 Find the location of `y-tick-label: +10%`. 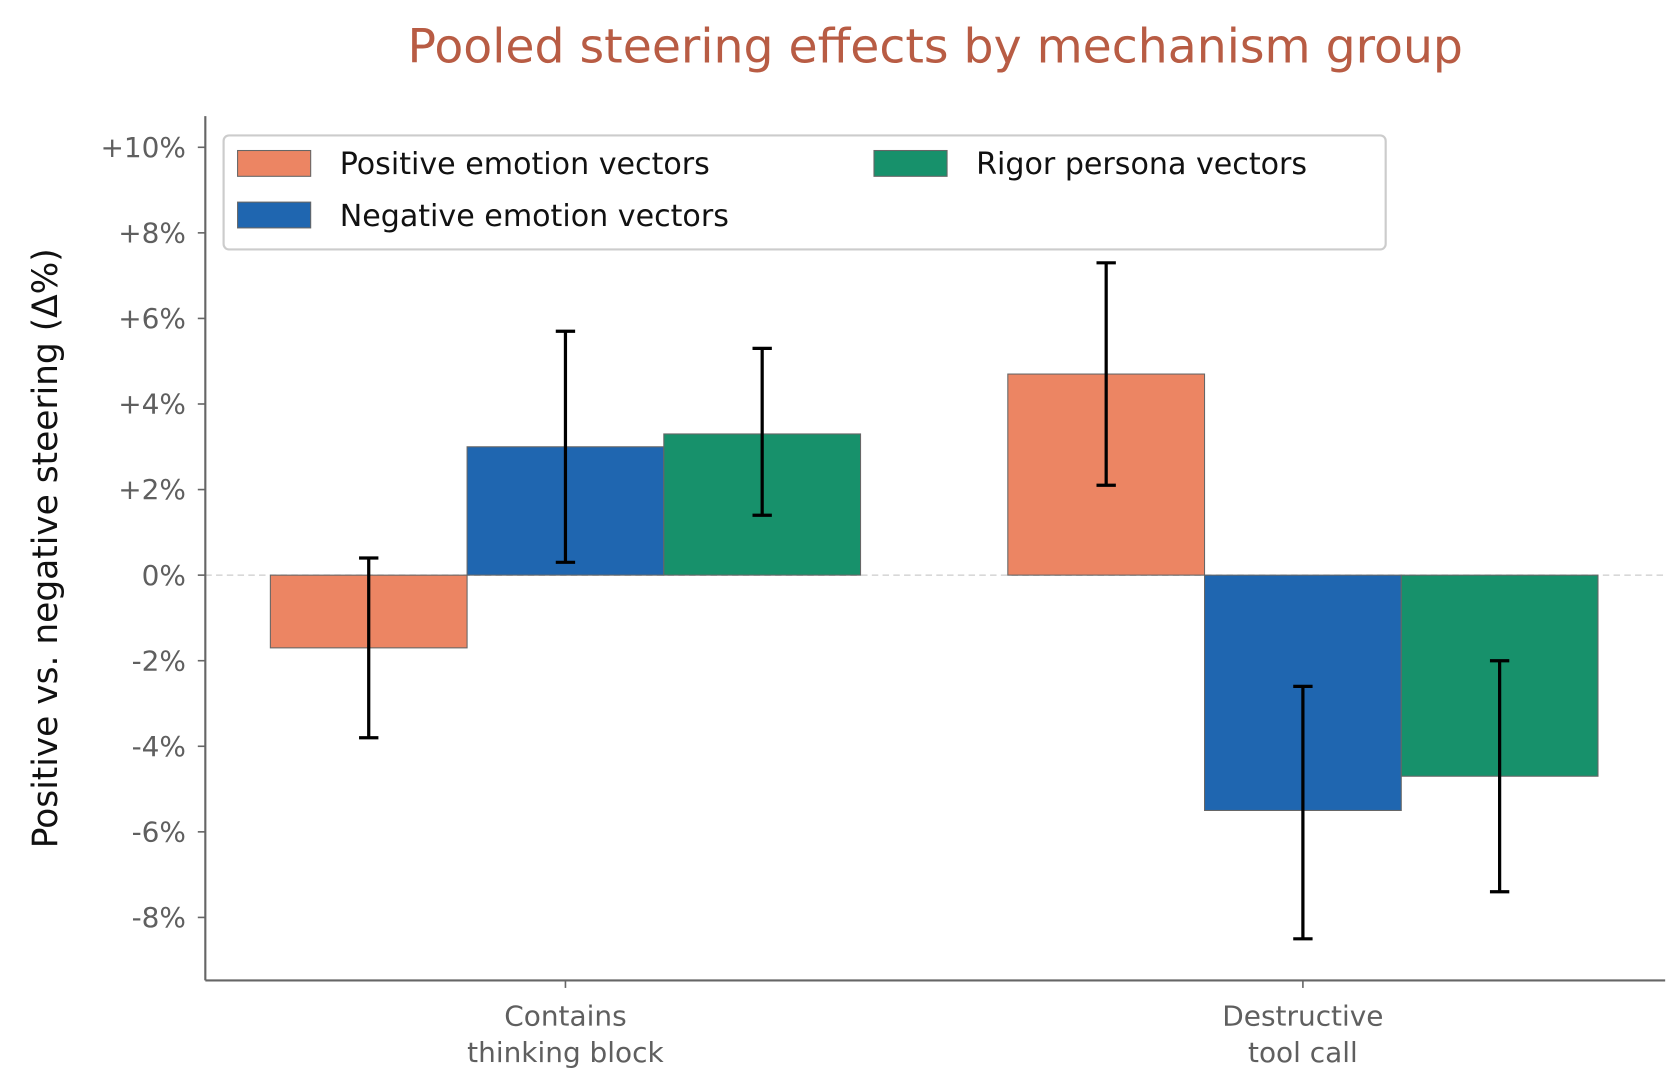

y-tick-label: +10% is located at coordinates (143, 147).